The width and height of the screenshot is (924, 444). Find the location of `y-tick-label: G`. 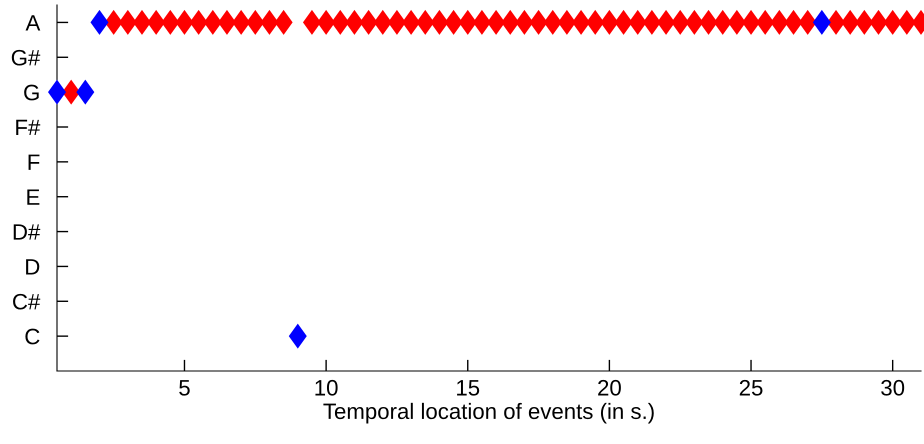

y-tick-label: G is located at coordinates (31, 92).